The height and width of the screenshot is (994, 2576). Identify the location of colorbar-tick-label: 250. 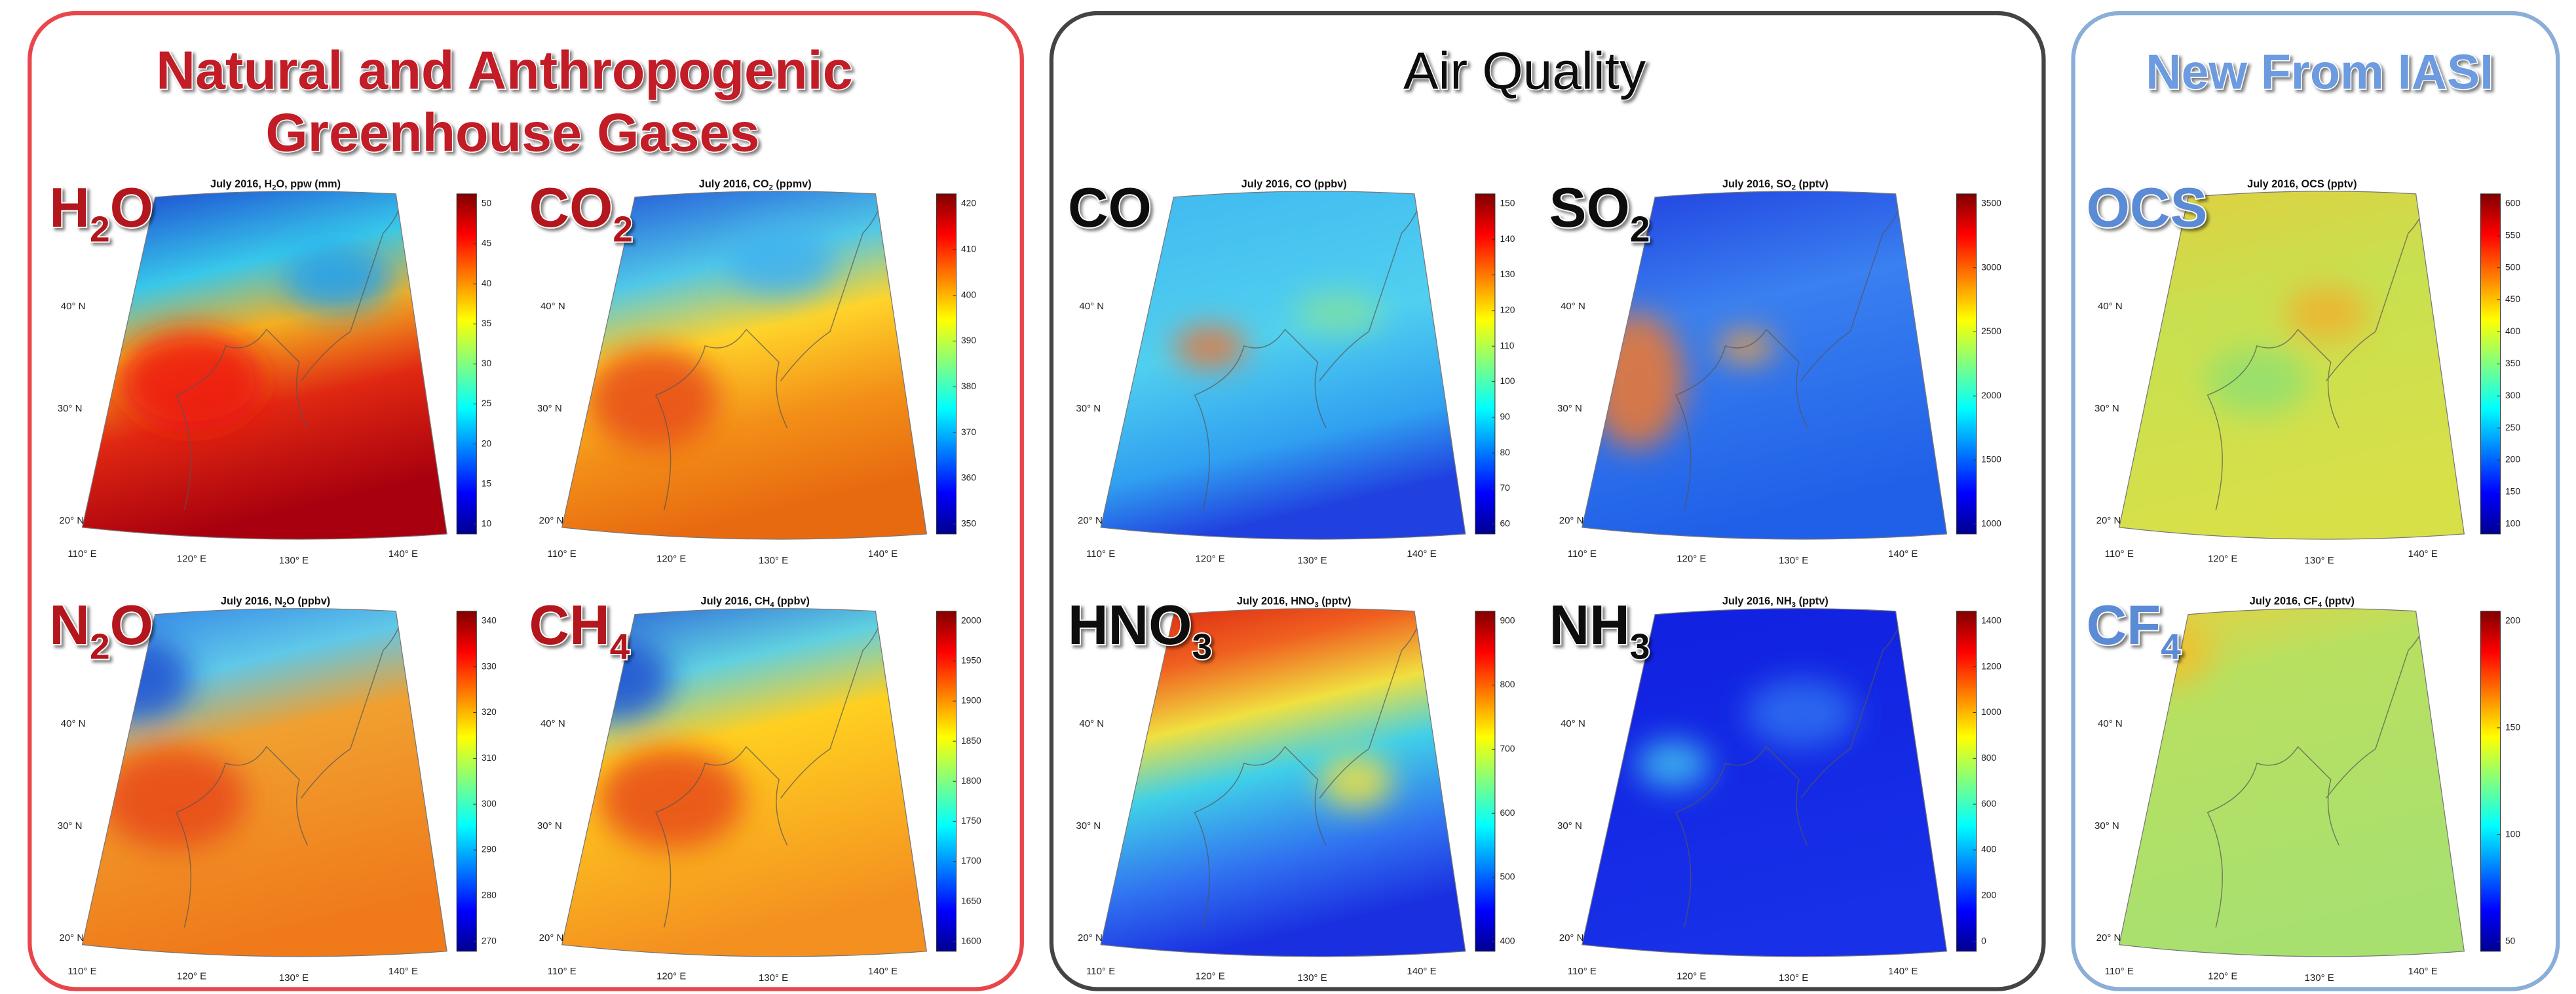
(2512, 427).